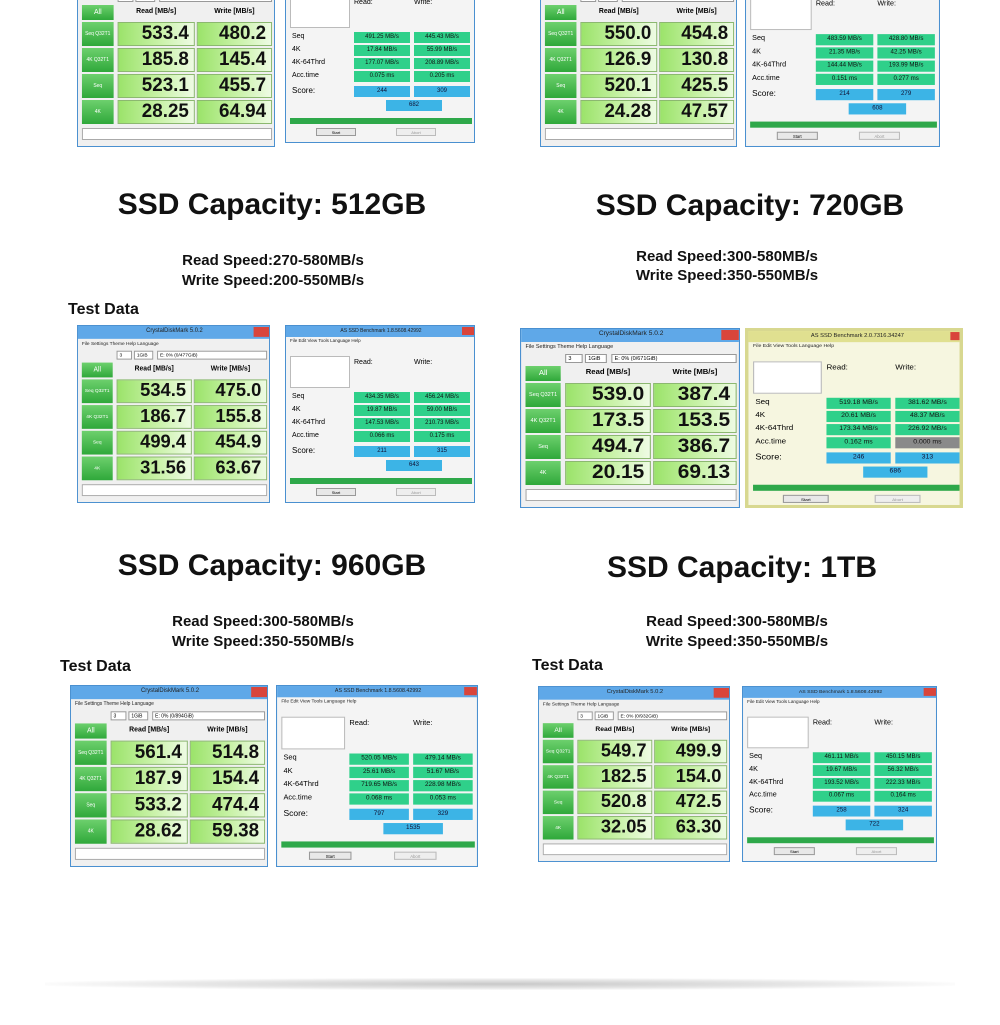 This screenshot has width=1000, height=1025. Describe the element at coordinates (844, 95) in the screenshot. I see `score-value: 214` at that location.